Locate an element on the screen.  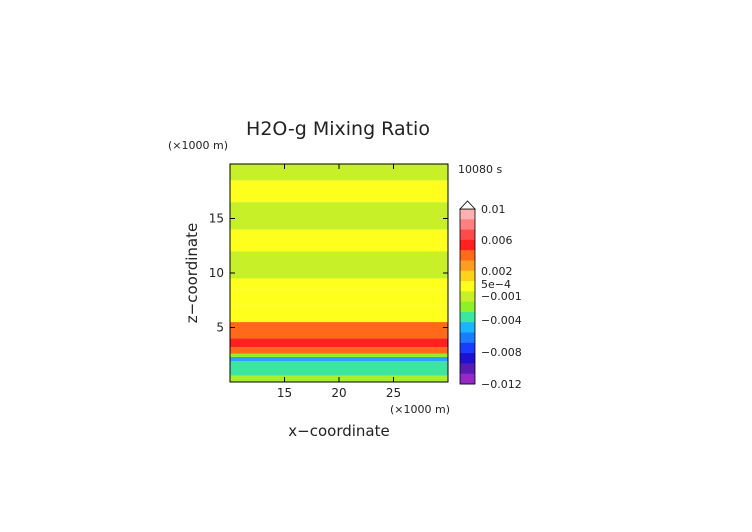
y-axis-label: z−coordinate is located at coordinates (192, 273).